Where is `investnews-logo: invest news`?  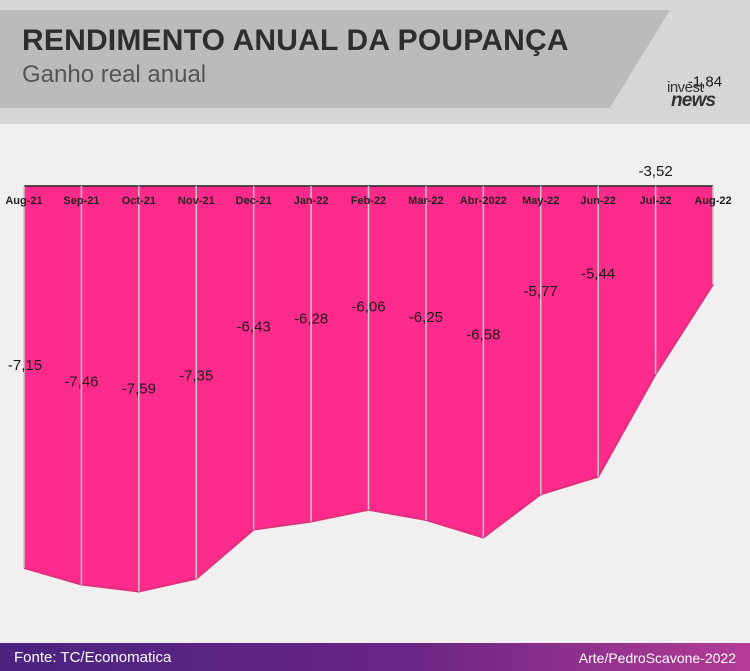 investnews-logo: invest news is located at coordinates (699, 95).